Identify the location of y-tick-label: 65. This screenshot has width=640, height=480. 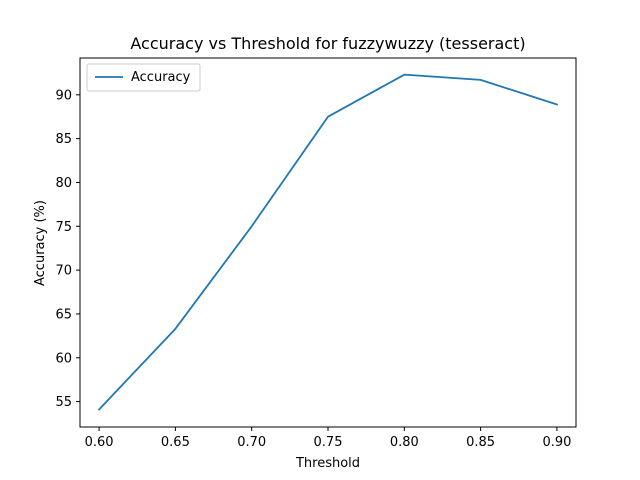
(63, 314).